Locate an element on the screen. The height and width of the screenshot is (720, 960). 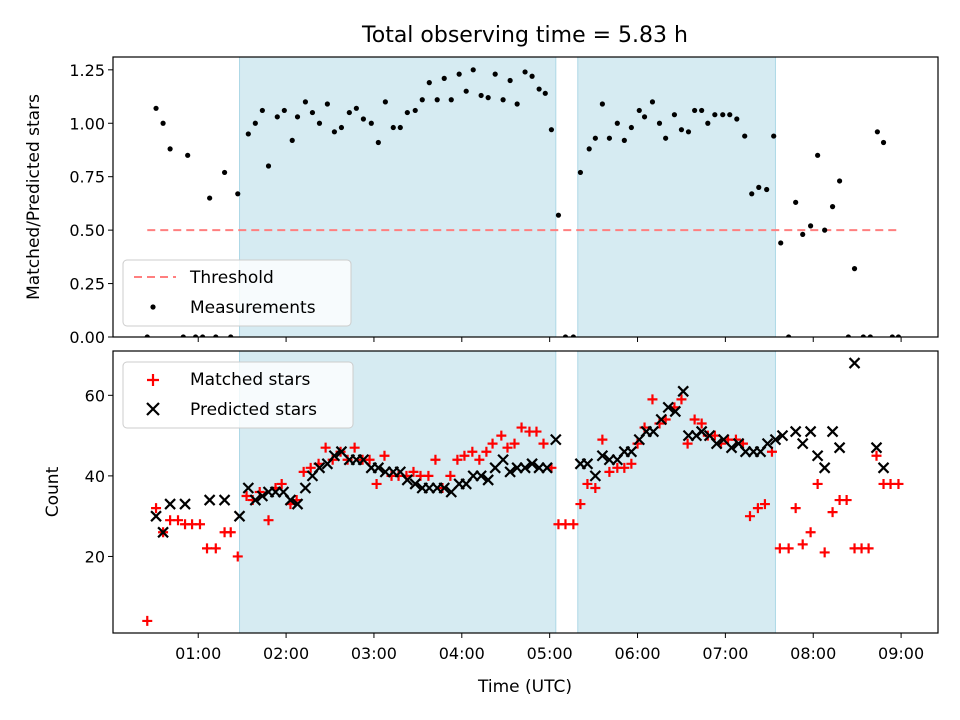
x-tick-label: 03:00 is located at coordinates (374, 653).